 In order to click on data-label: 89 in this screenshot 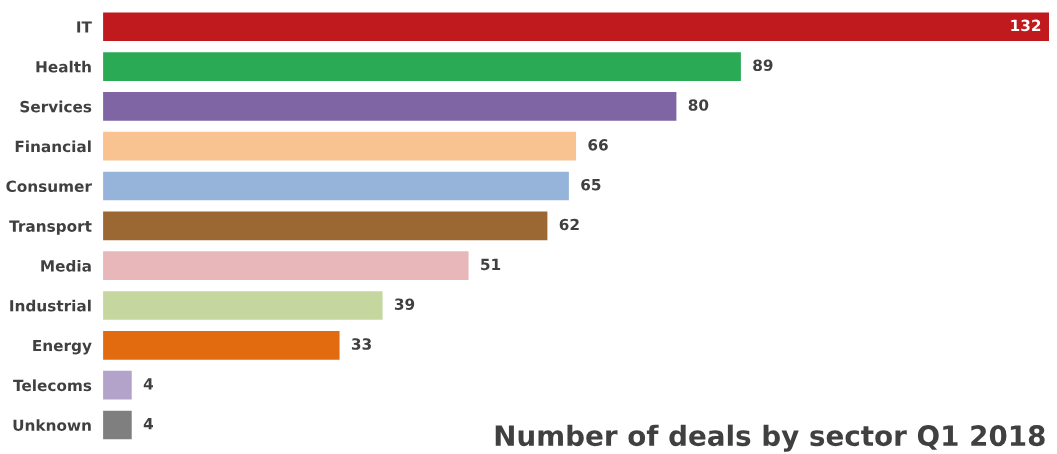, I will do `click(763, 65)`.